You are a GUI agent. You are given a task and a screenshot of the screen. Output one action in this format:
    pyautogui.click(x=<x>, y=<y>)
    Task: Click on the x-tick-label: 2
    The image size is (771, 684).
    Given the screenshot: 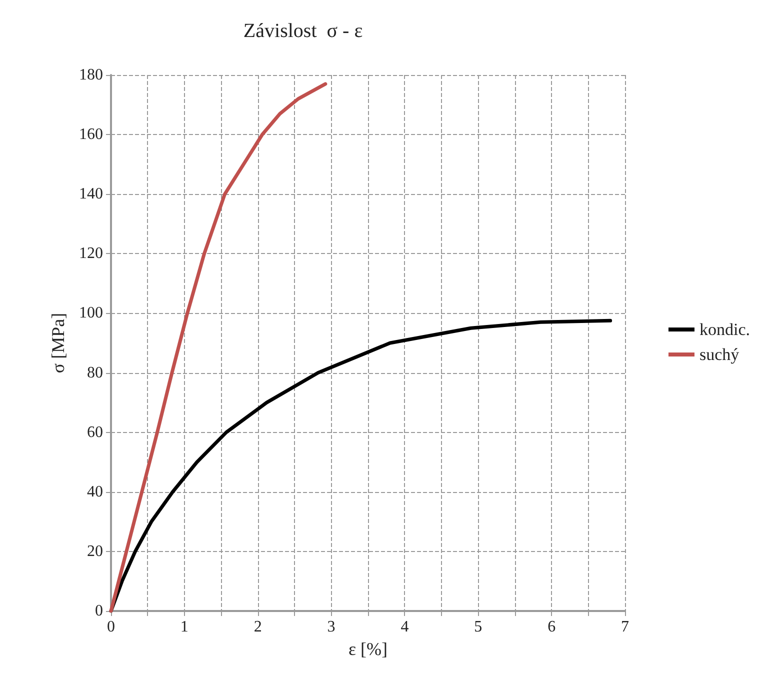 What is the action you would take?
    pyautogui.click(x=258, y=627)
    